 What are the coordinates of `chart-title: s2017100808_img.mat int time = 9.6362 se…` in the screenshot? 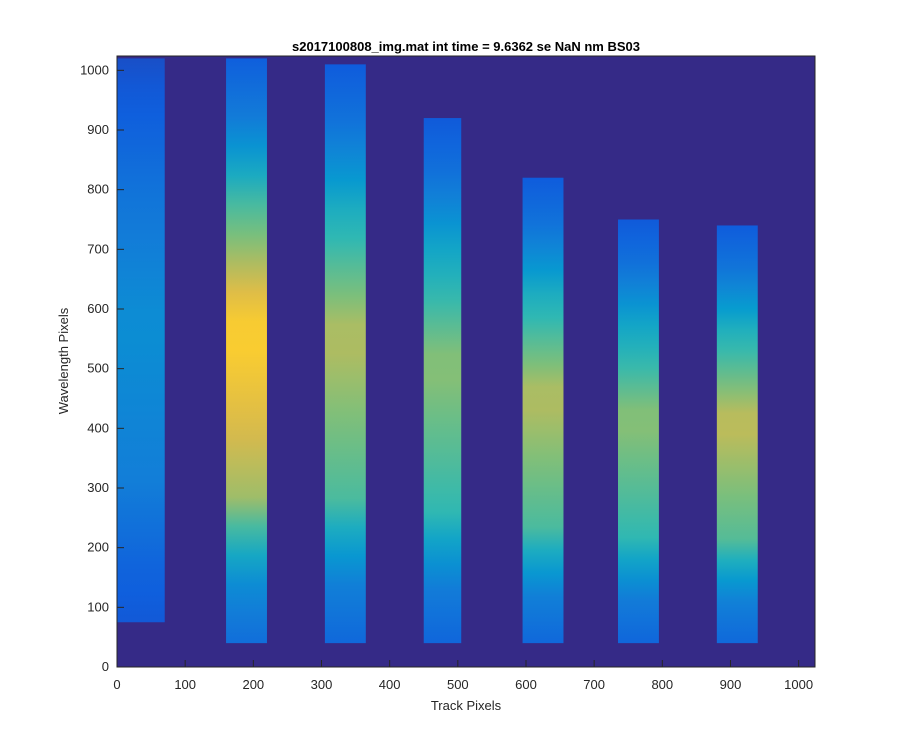 It's located at (466, 46).